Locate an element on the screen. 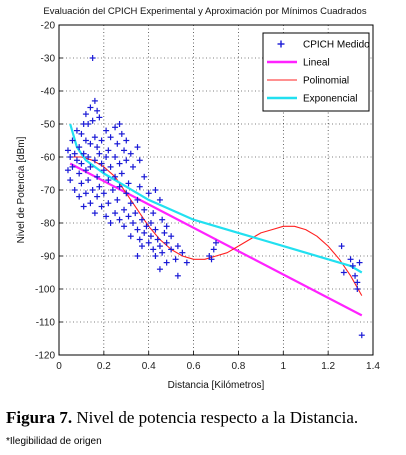 This screenshot has width=406, height=455. x-axis-title: Distancia [Kilómetros] is located at coordinates (216, 385).